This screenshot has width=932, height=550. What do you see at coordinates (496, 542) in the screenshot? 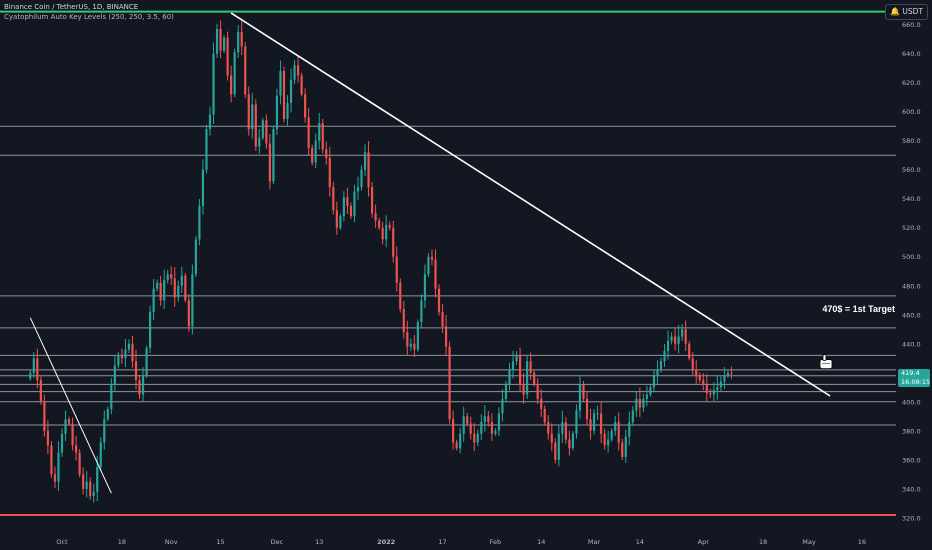
I see `x-tick-label: Feb` at bounding box center [496, 542].